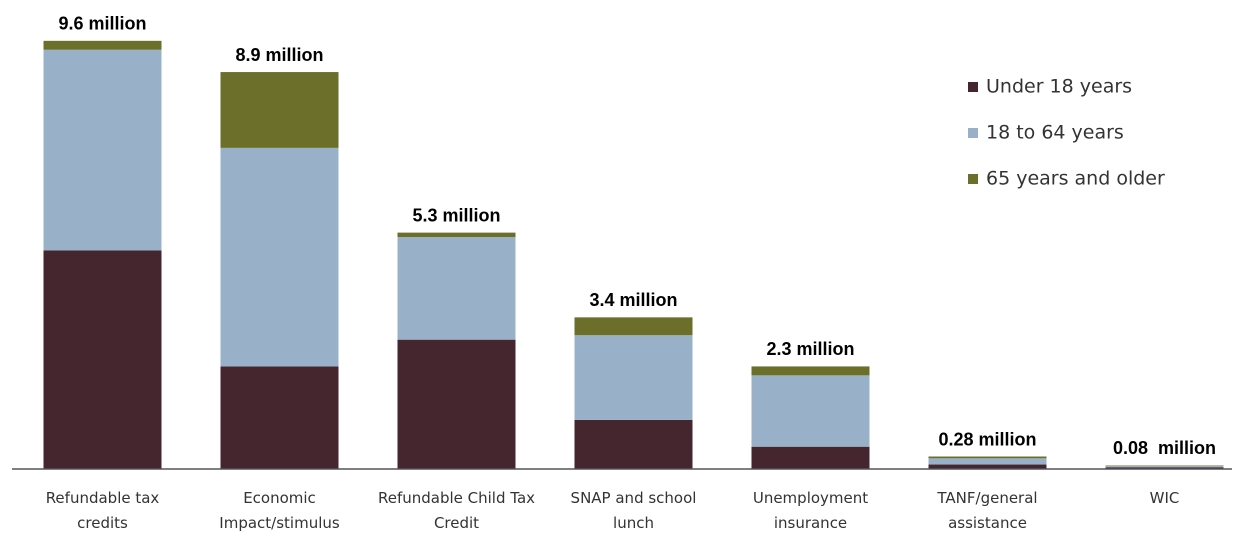 The height and width of the screenshot is (538, 1247). I want to click on x-tick-label: WIC, so click(1164, 498).